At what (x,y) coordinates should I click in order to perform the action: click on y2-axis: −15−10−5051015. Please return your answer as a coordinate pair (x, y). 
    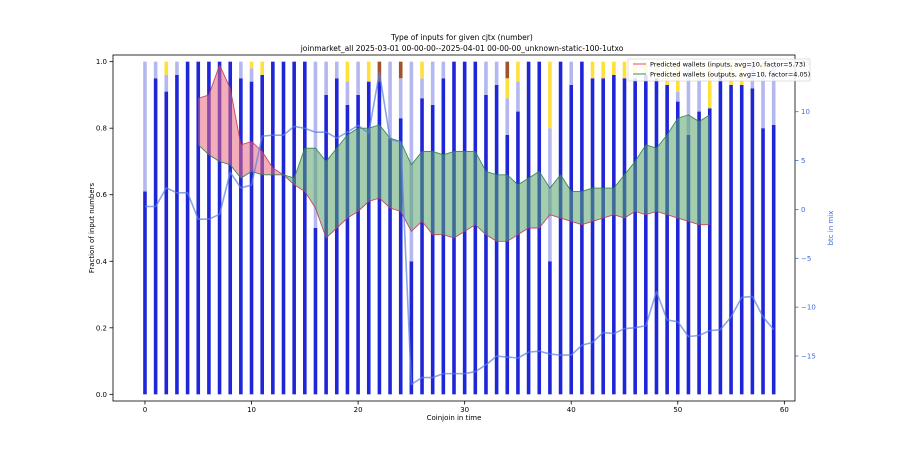
    Looking at the image, I should click on (805, 210).